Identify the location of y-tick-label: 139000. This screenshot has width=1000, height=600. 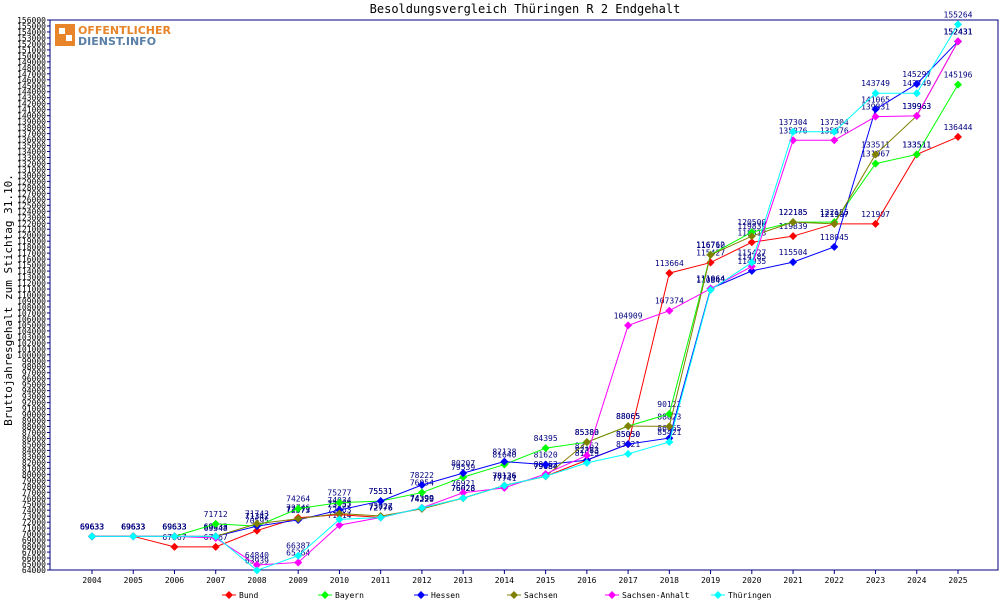
(31, 122).